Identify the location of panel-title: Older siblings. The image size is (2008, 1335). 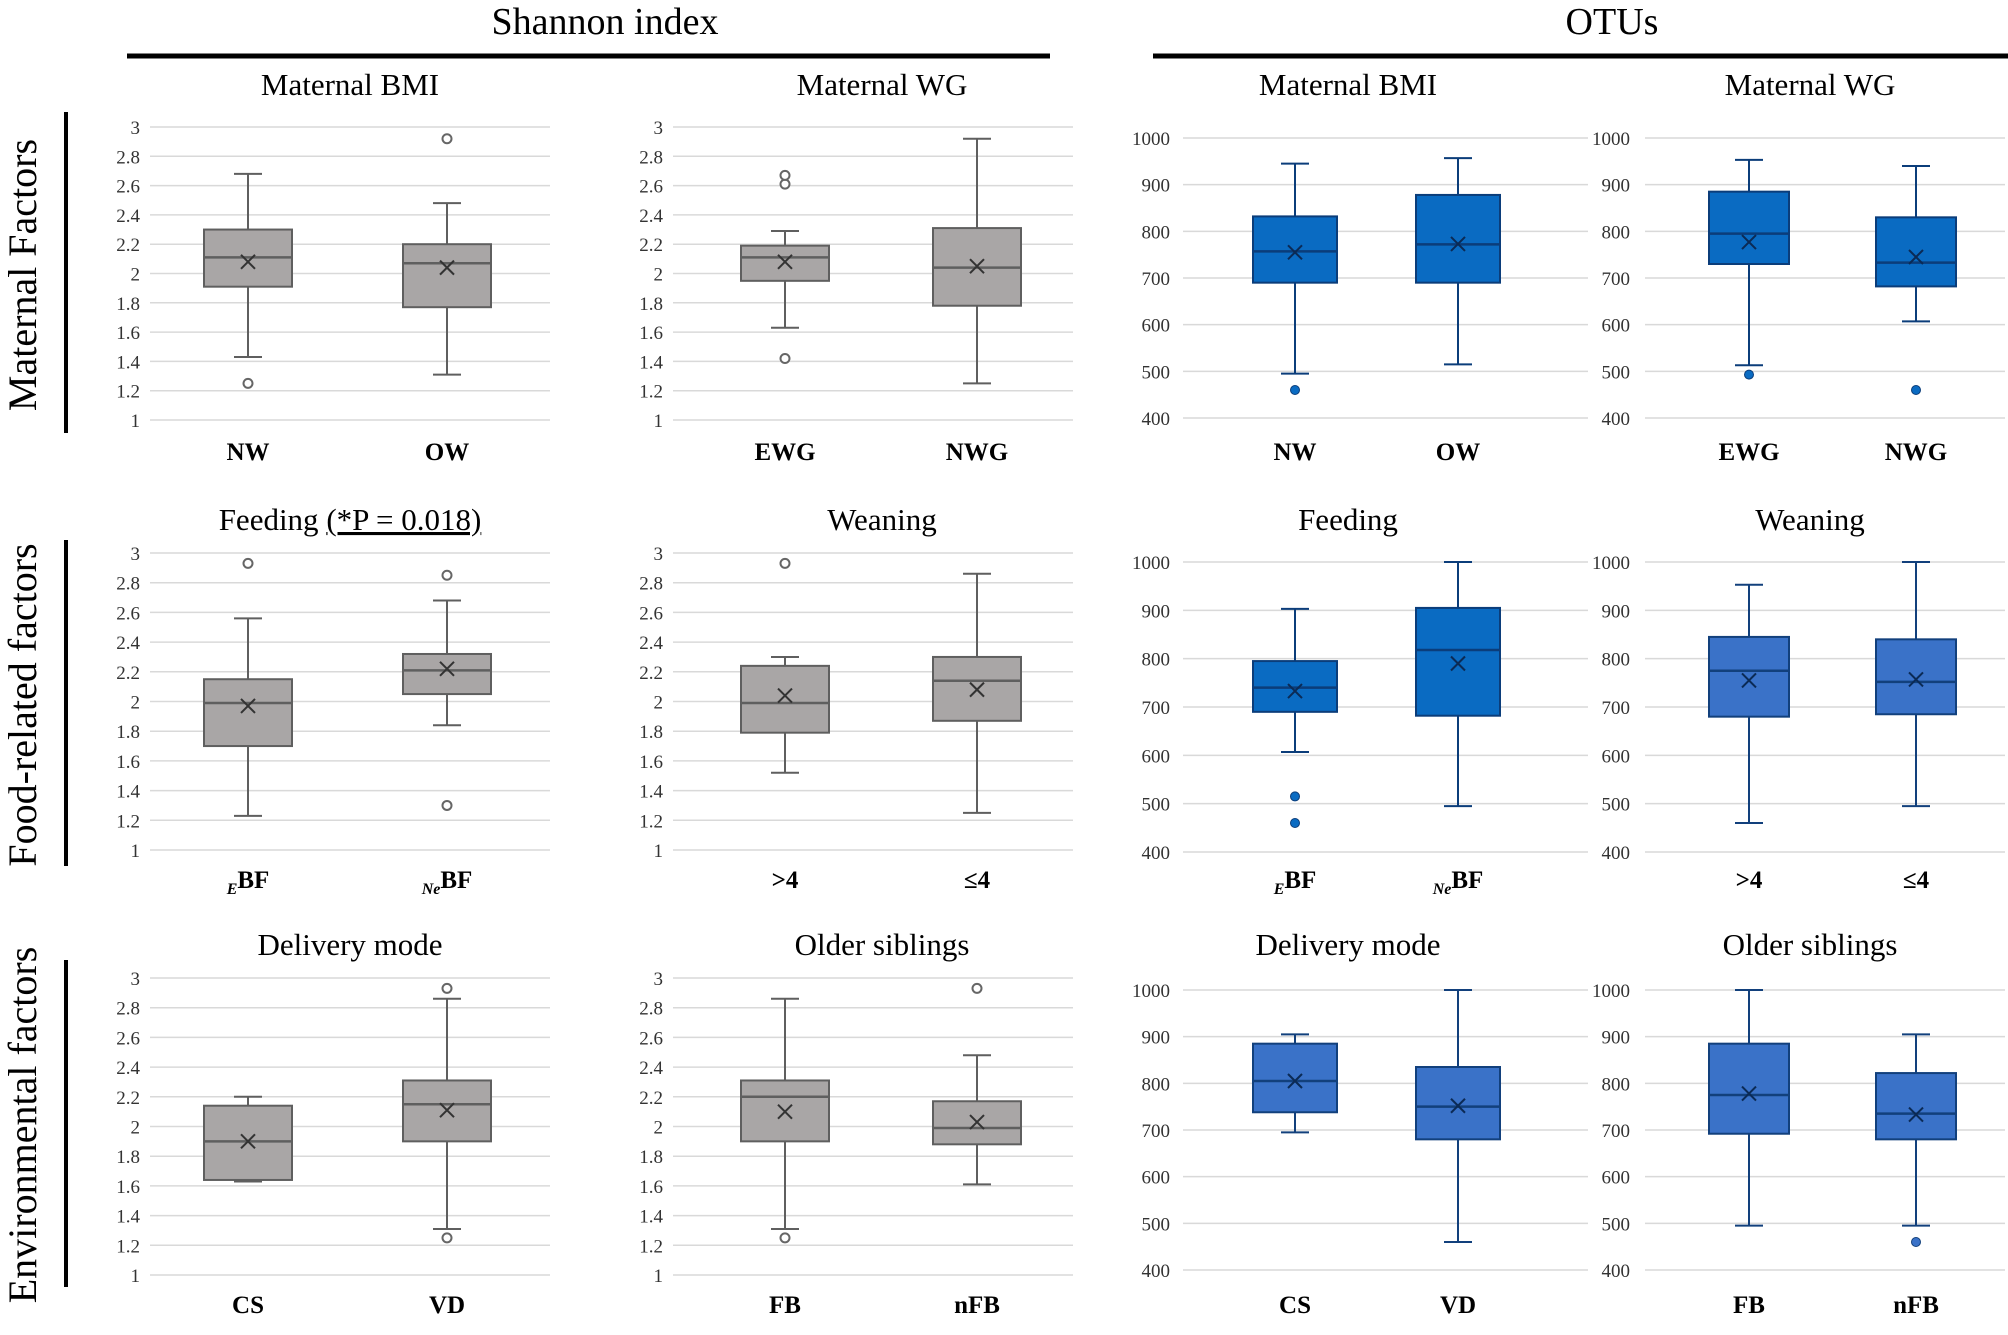
(1810, 944).